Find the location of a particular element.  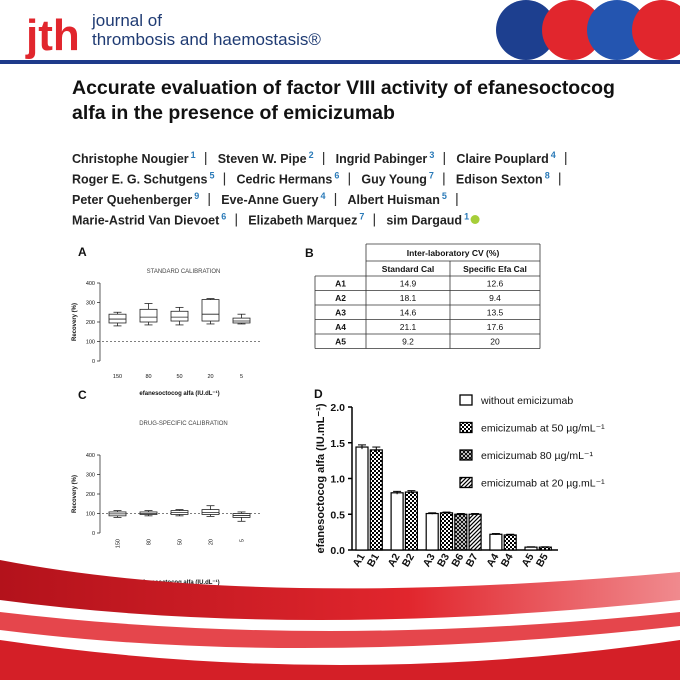

y-tick-label: 0.5 is located at coordinates (337, 515).